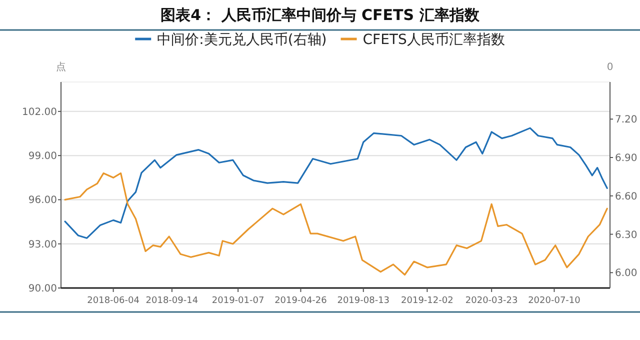  Describe the element at coordinates (42, 244) in the screenshot. I see `y-tick-label: 93.00` at that location.